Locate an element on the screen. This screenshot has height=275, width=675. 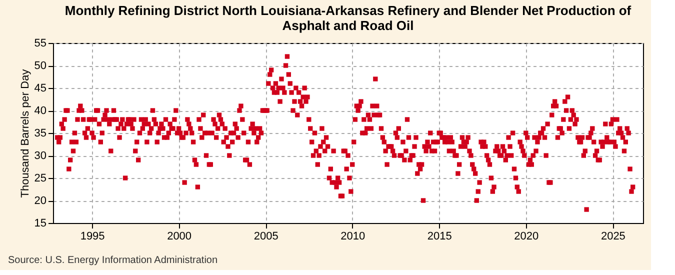
x-tick-label: 2010 is located at coordinates (353, 236).